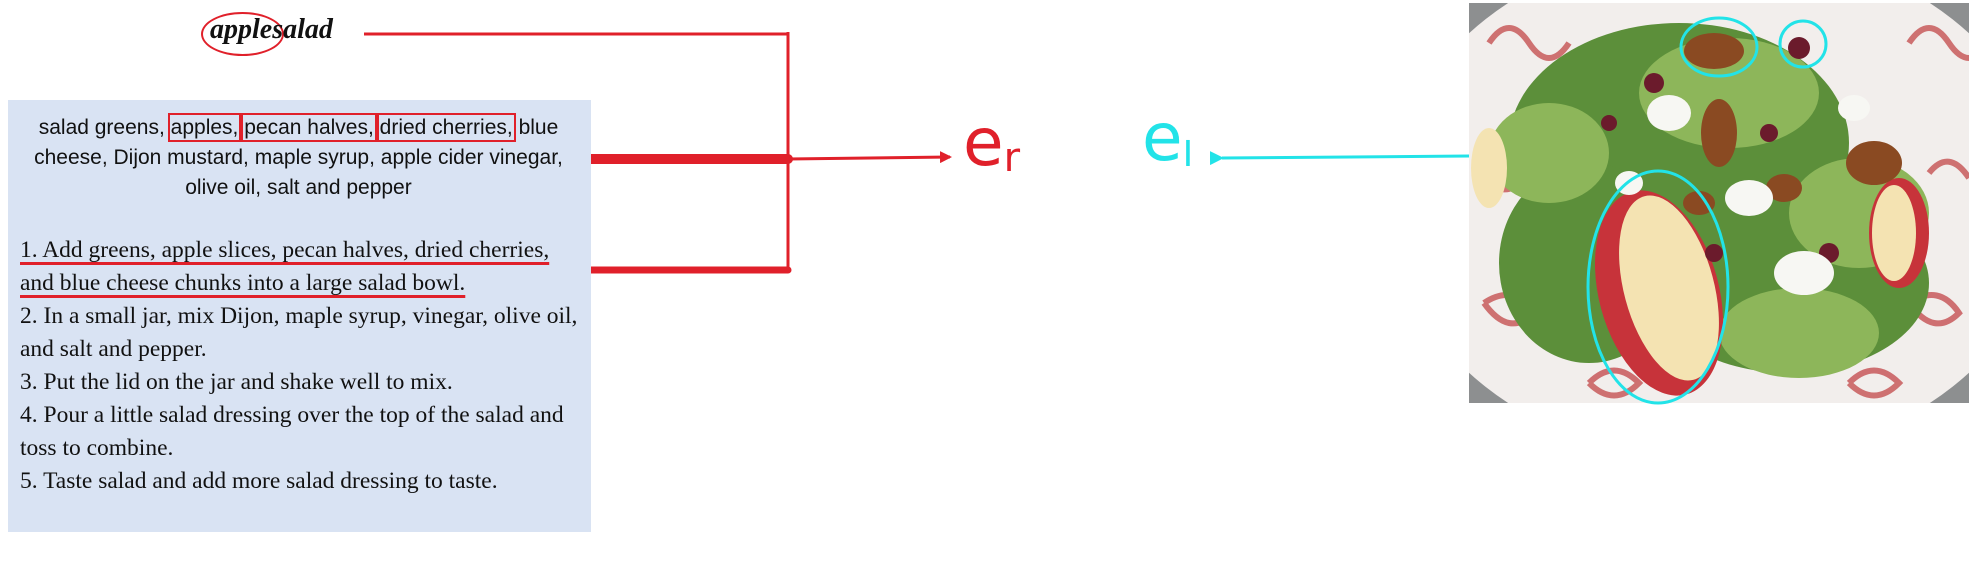 The width and height of the screenshot is (1979, 569). What do you see at coordinates (204, 127) in the screenshot?
I see `ingredient-apples: apples,` at bounding box center [204, 127].